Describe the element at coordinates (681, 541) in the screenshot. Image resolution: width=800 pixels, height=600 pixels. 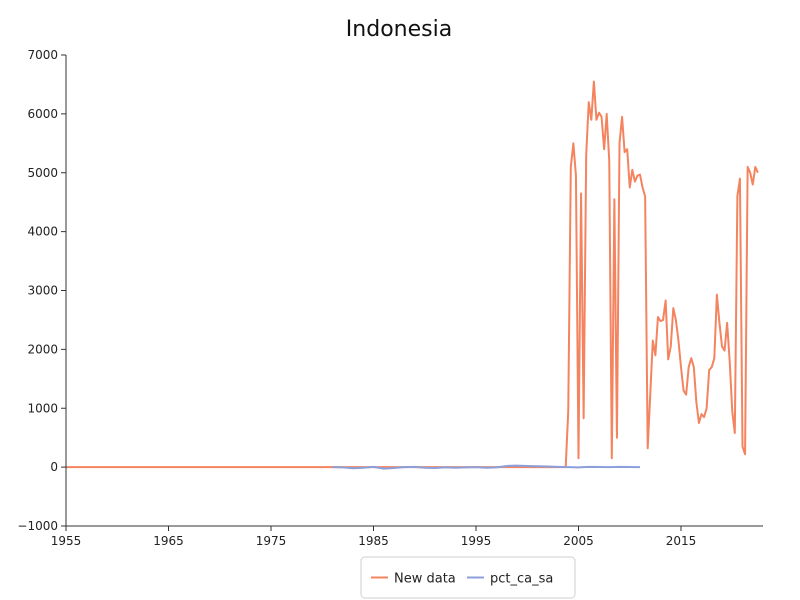
I see `x-tick-label: 2015` at that location.